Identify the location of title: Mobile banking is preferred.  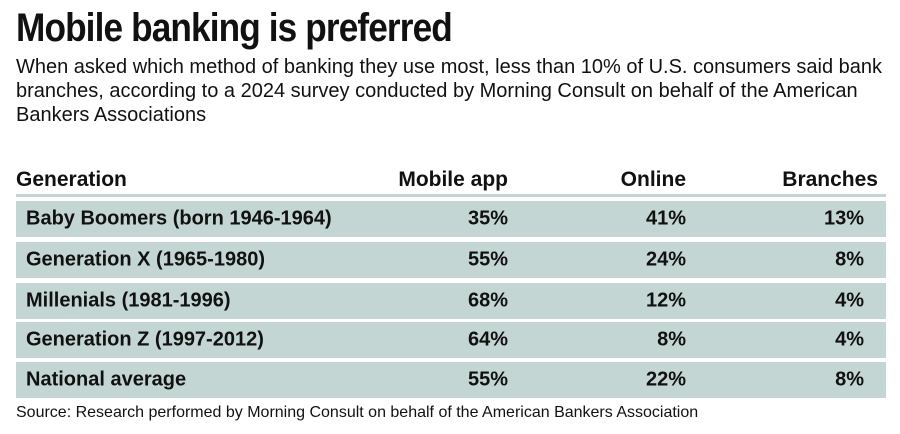
(234, 28).